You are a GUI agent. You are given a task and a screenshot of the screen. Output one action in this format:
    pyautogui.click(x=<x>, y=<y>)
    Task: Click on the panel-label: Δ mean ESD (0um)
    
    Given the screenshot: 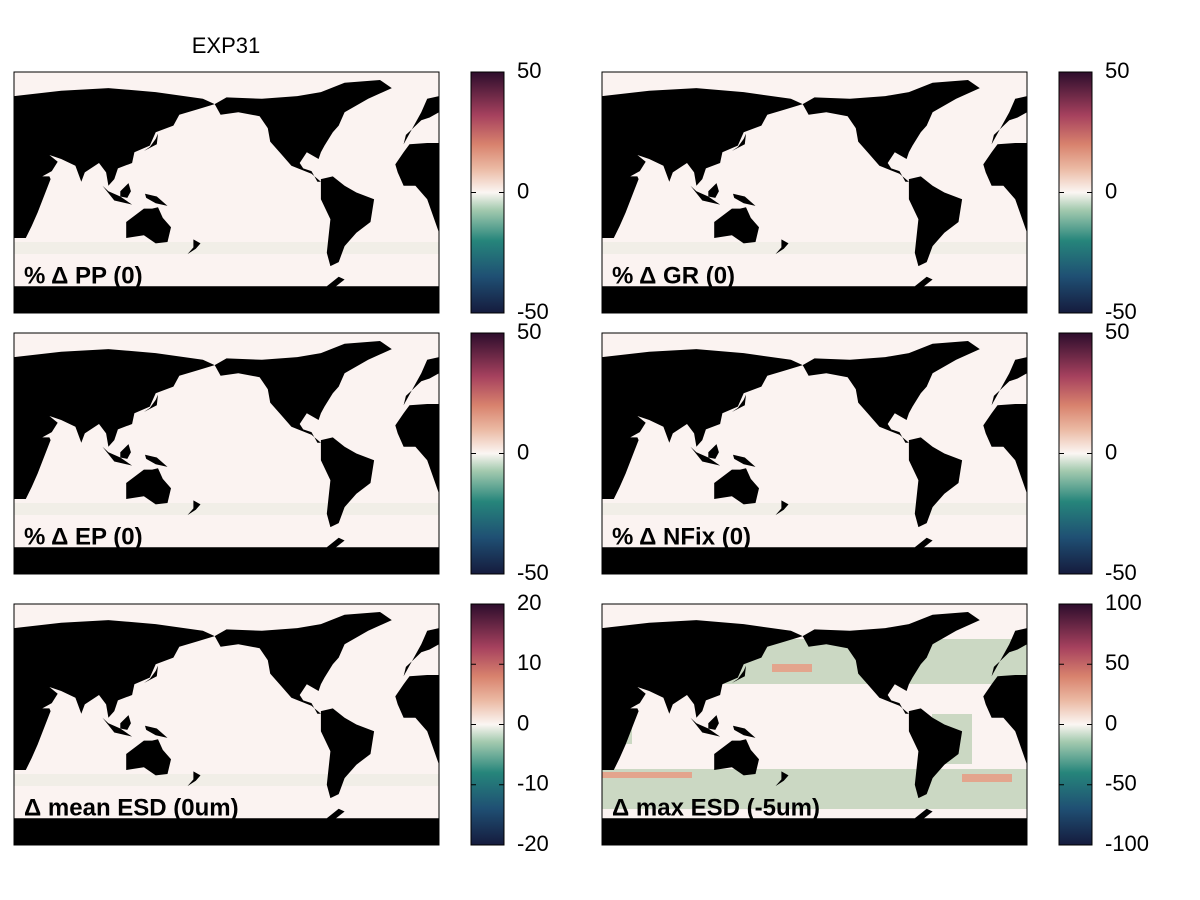 What is the action you would take?
    pyautogui.click(x=131, y=807)
    